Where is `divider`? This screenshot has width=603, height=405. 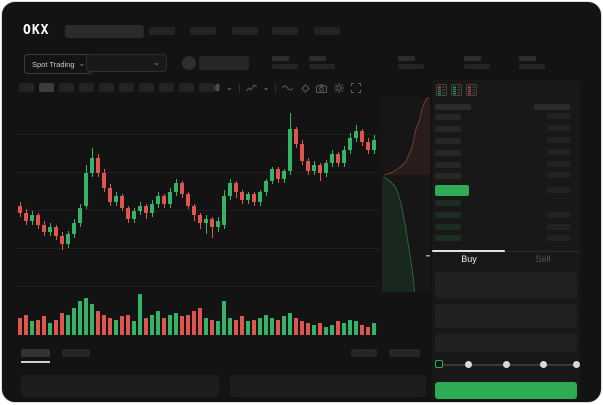 divider is located at coordinates (276, 88).